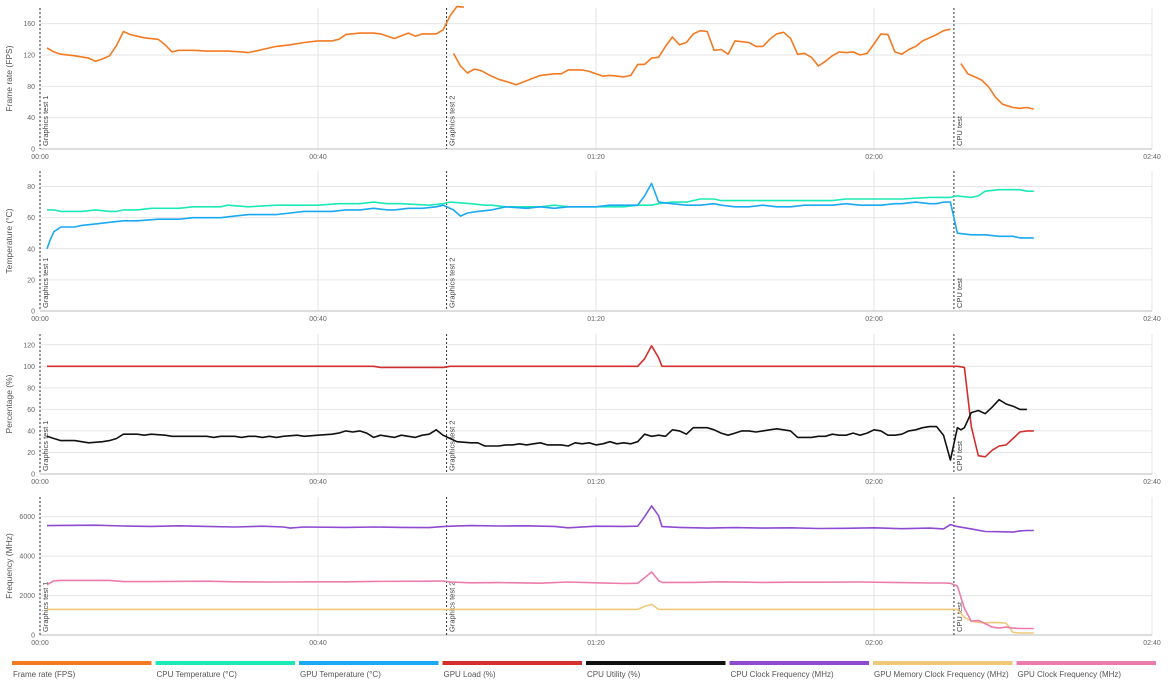 The width and height of the screenshot is (1168, 692). Describe the element at coordinates (1086, 663) in the screenshot. I see `legend-swatch-gpu-clock-frequency-mhz` at that location.